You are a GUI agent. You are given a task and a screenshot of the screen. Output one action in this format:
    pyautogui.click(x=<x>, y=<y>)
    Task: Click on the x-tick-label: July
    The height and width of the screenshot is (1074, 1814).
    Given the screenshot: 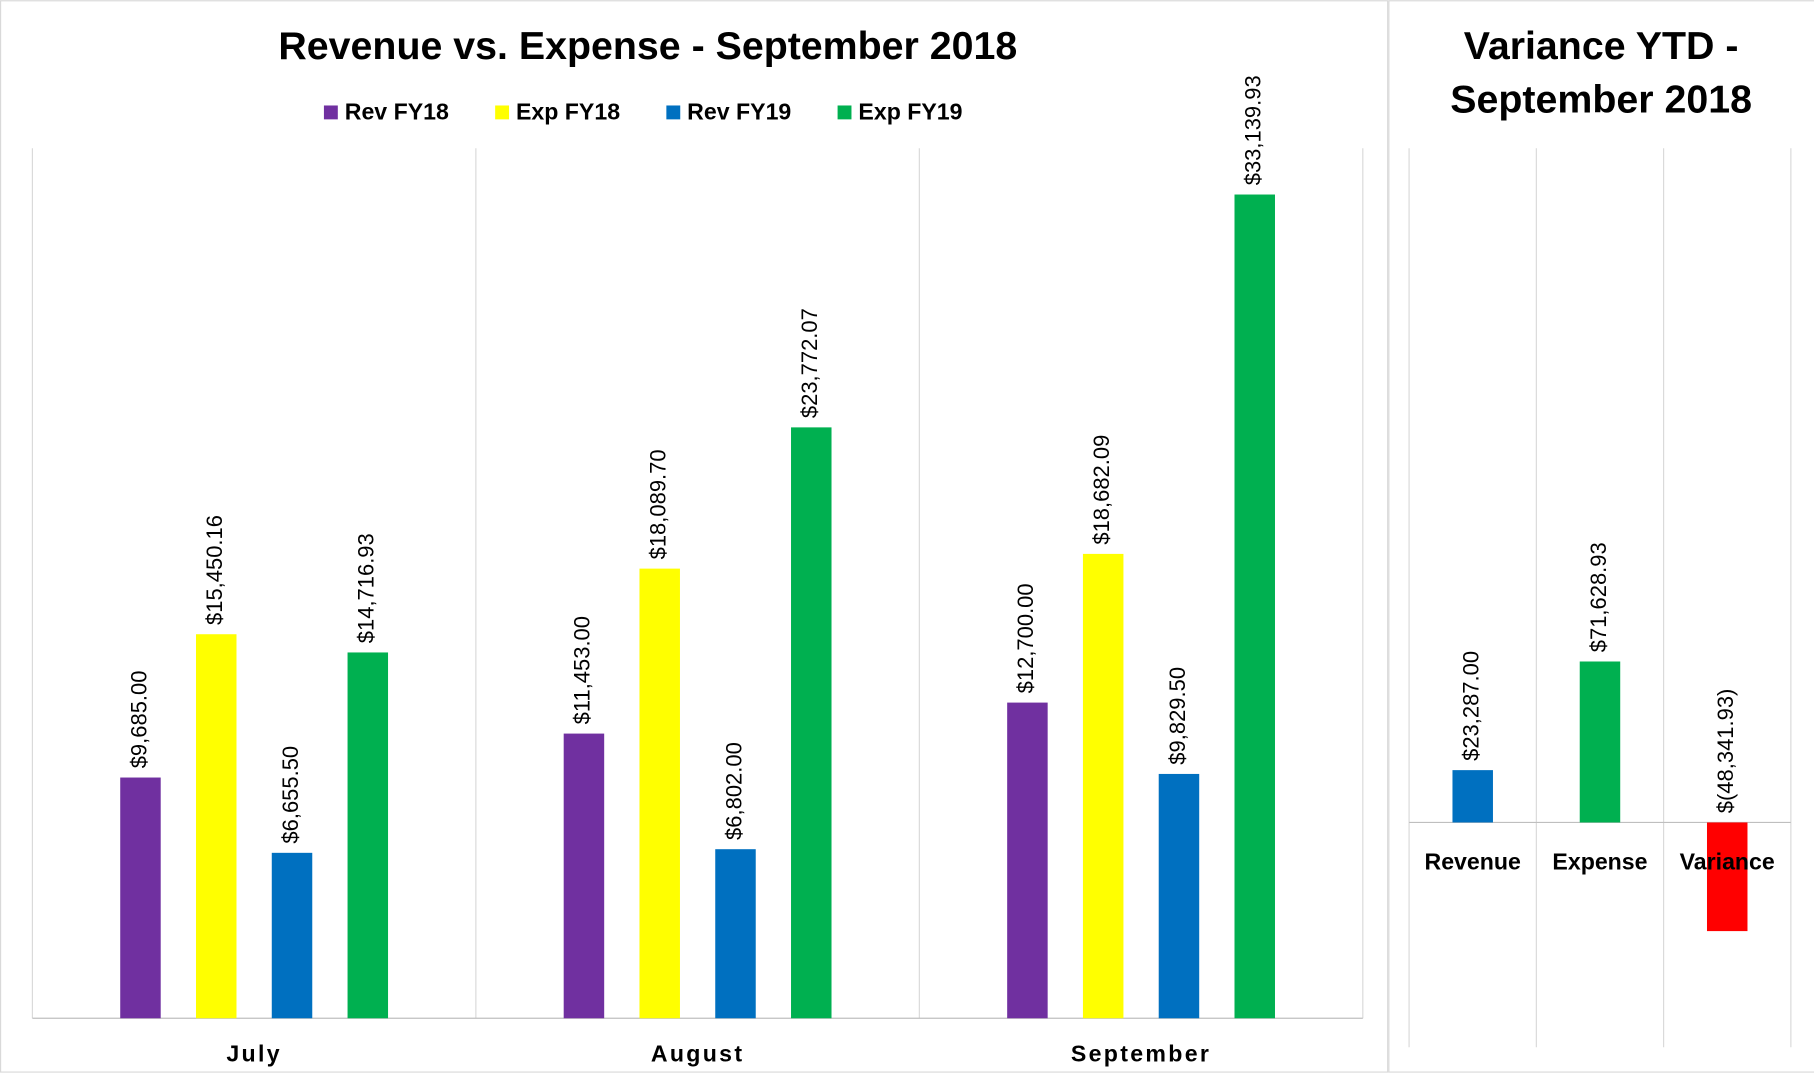 What is the action you would take?
    pyautogui.click(x=254, y=1053)
    